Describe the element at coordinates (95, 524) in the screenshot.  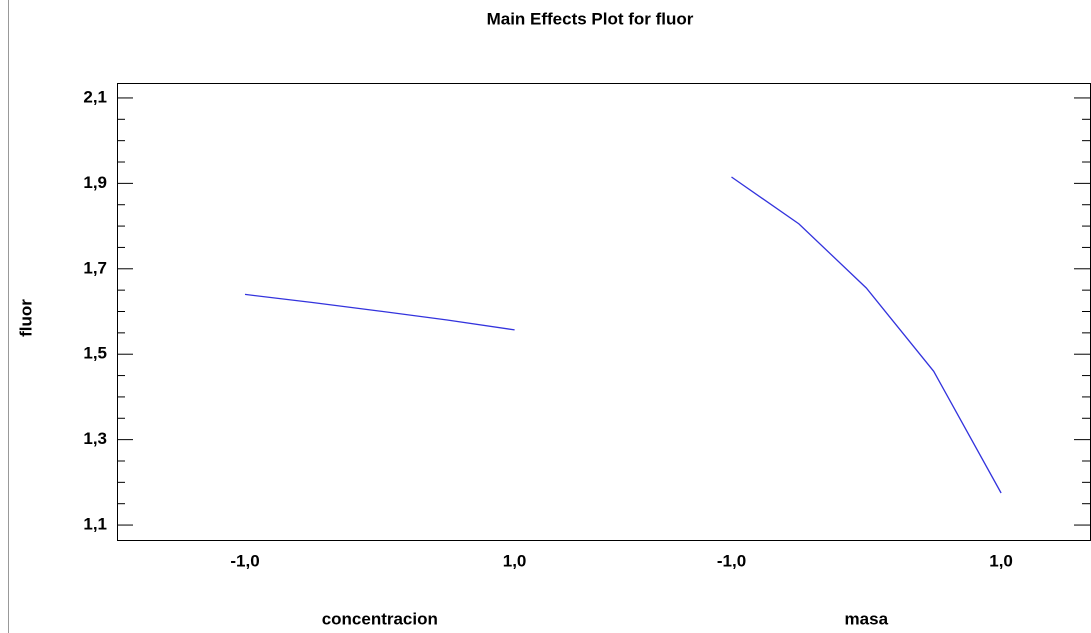
I see `y-tick-label: 1,1` at that location.